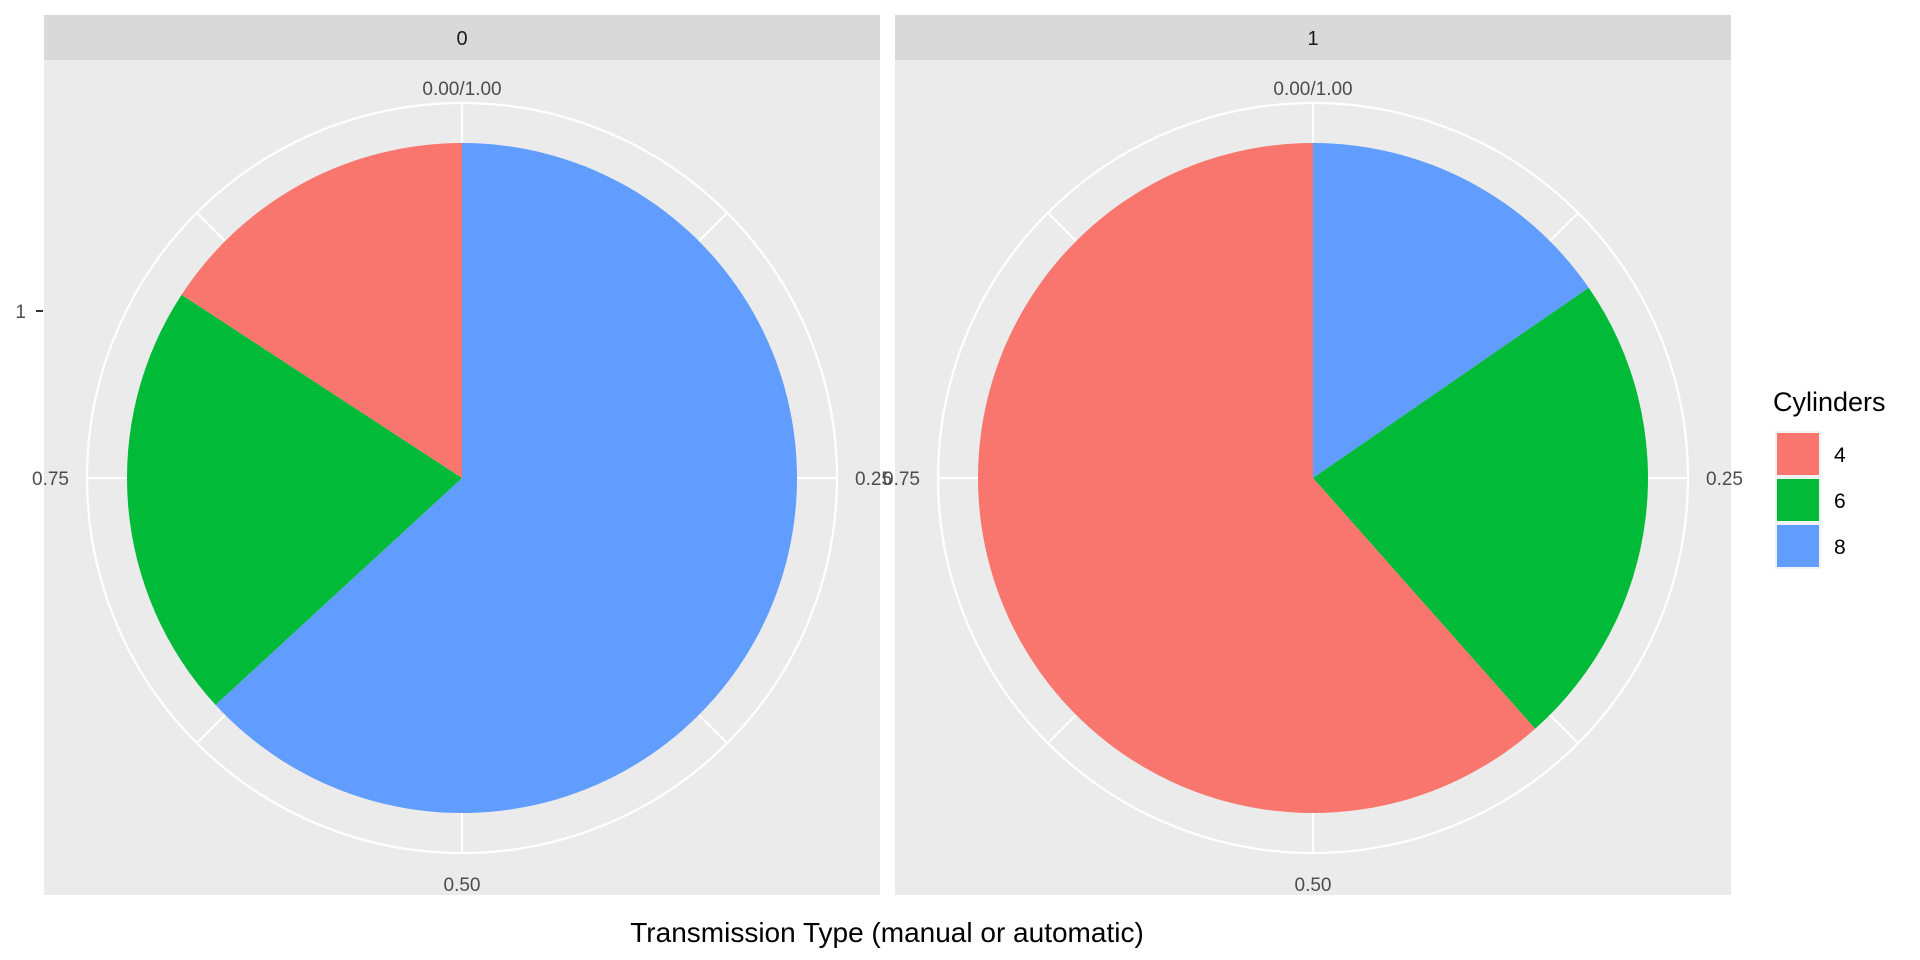 Image resolution: width=1920 pixels, height=960 pixels. What do you see at coordinates (887, 932) in the screenshot?
I see `x-axis-title: Transmission Type (manual or automatic)` at bounding box center [887, 932].